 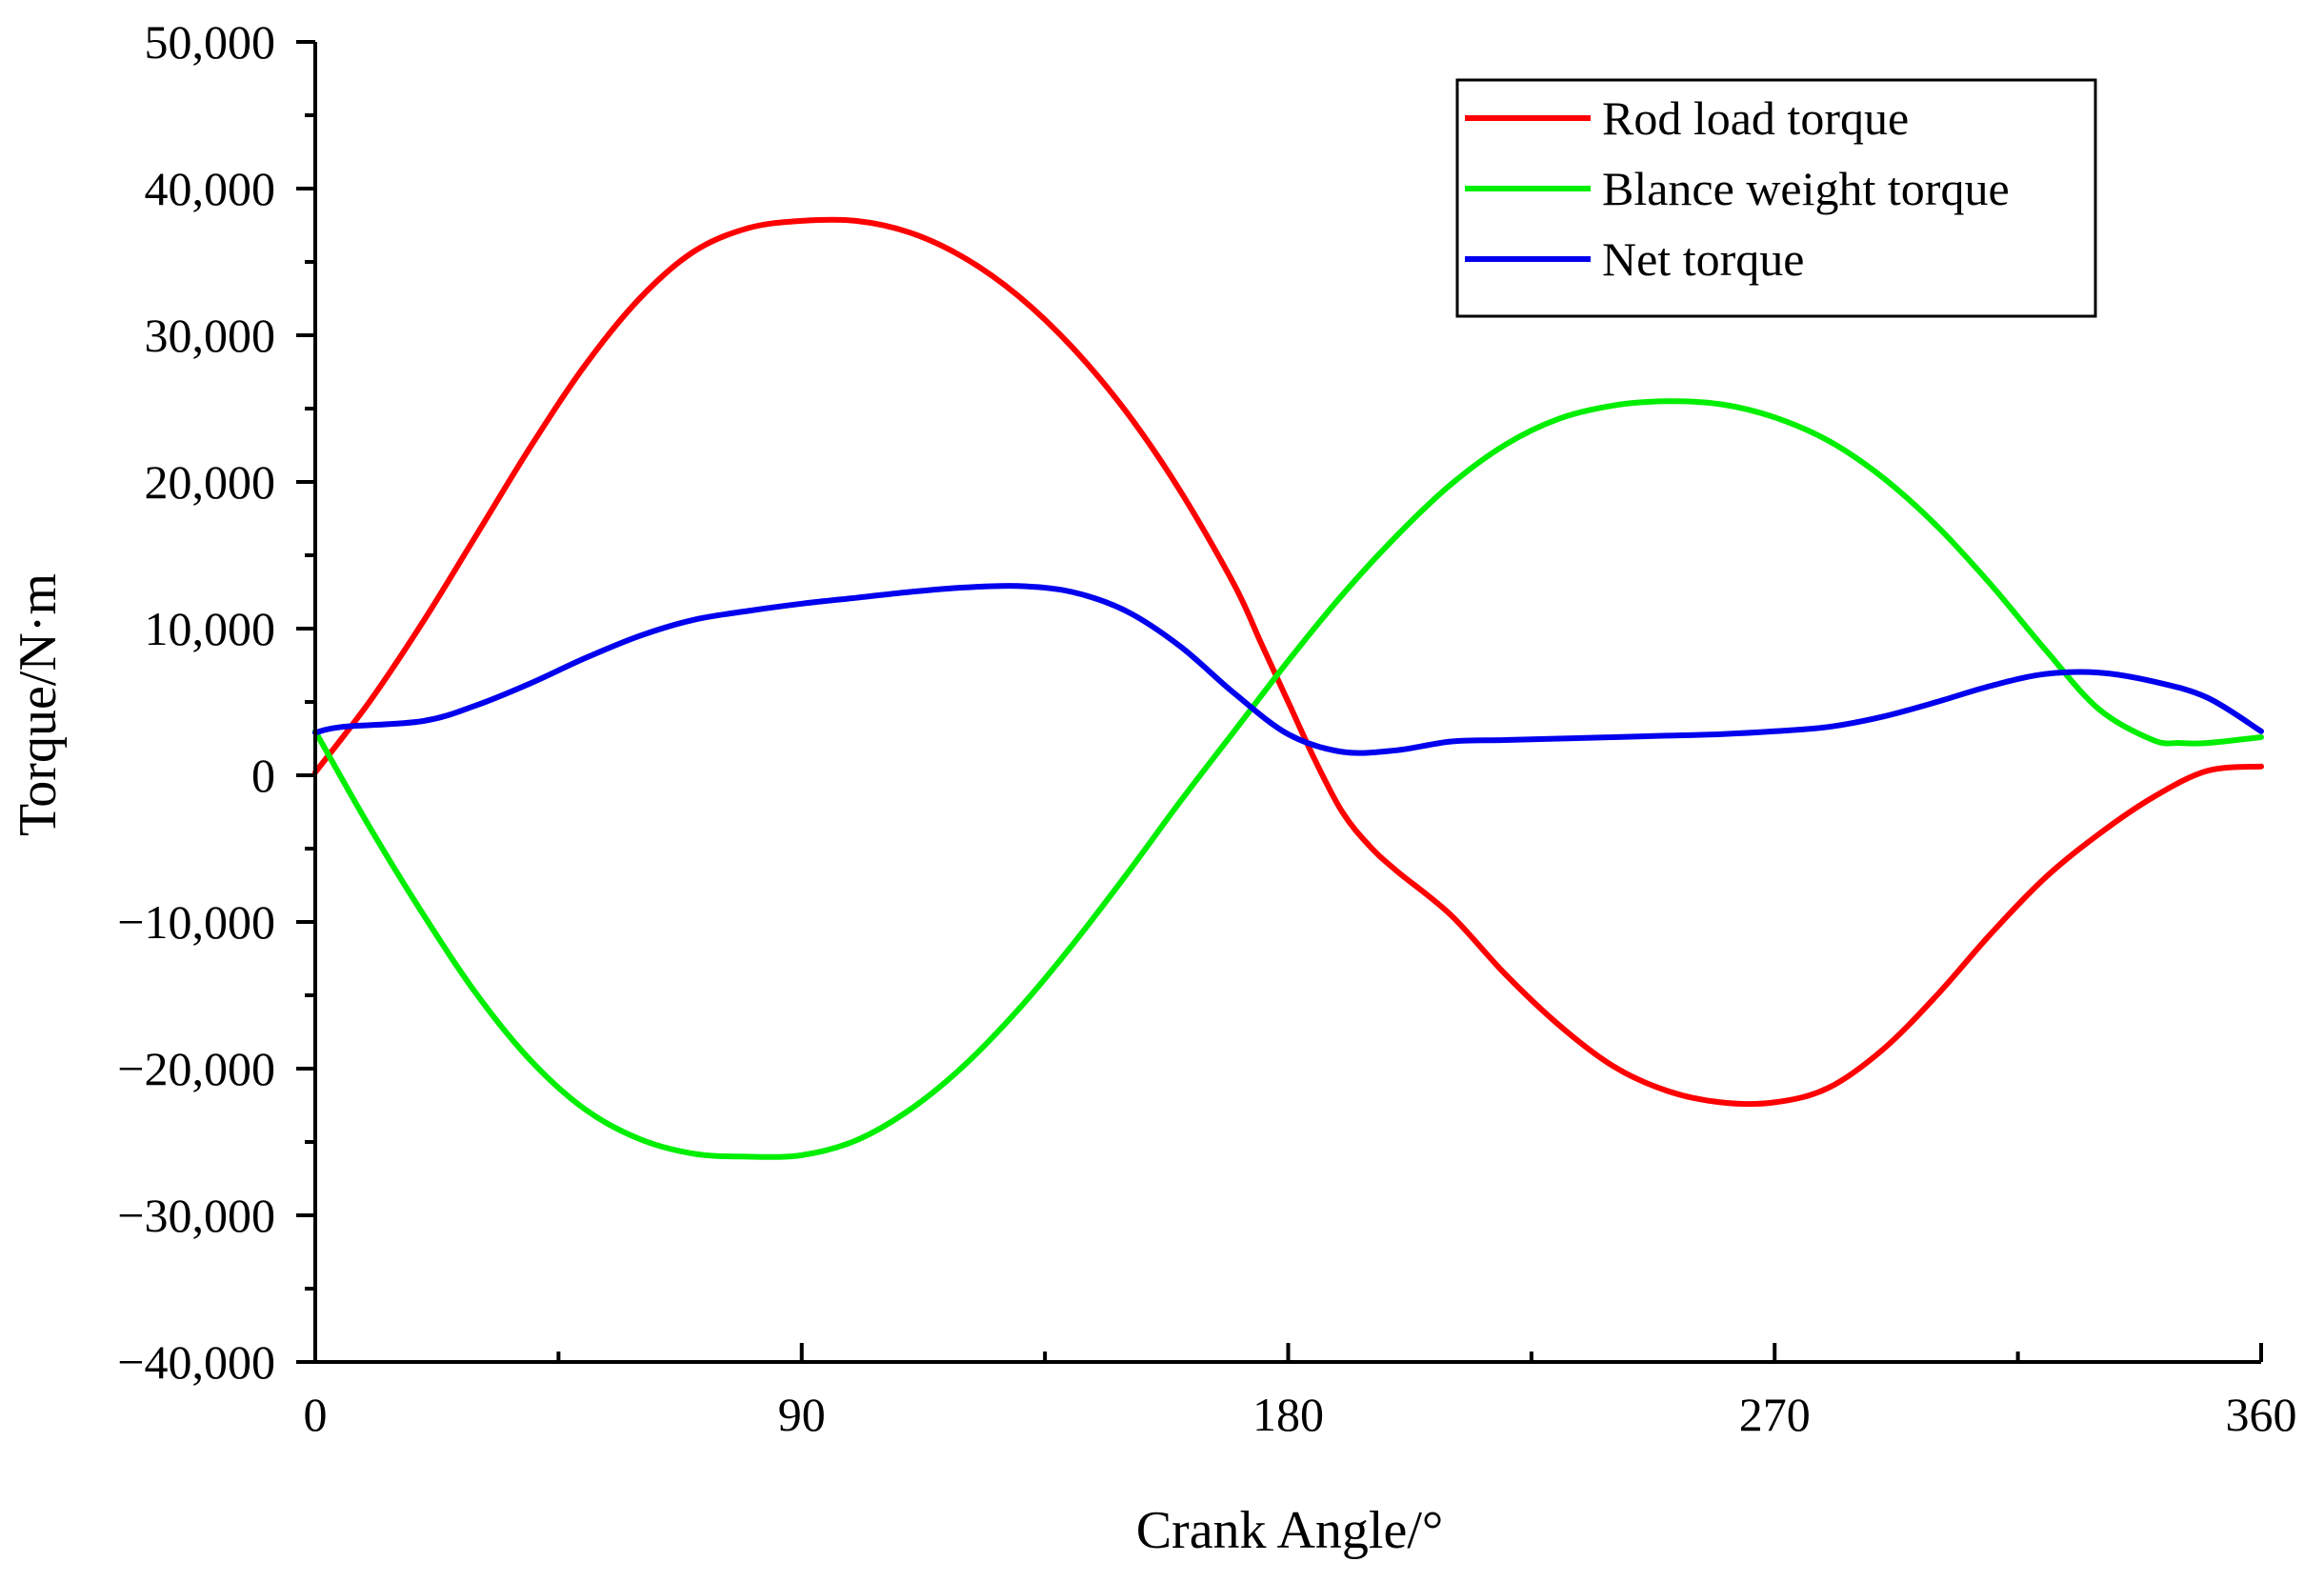 What do you see at coordinates (210, 42) in the screenshot?
I see `y-tick-label: 50,000` at bounding box center [210, 42].